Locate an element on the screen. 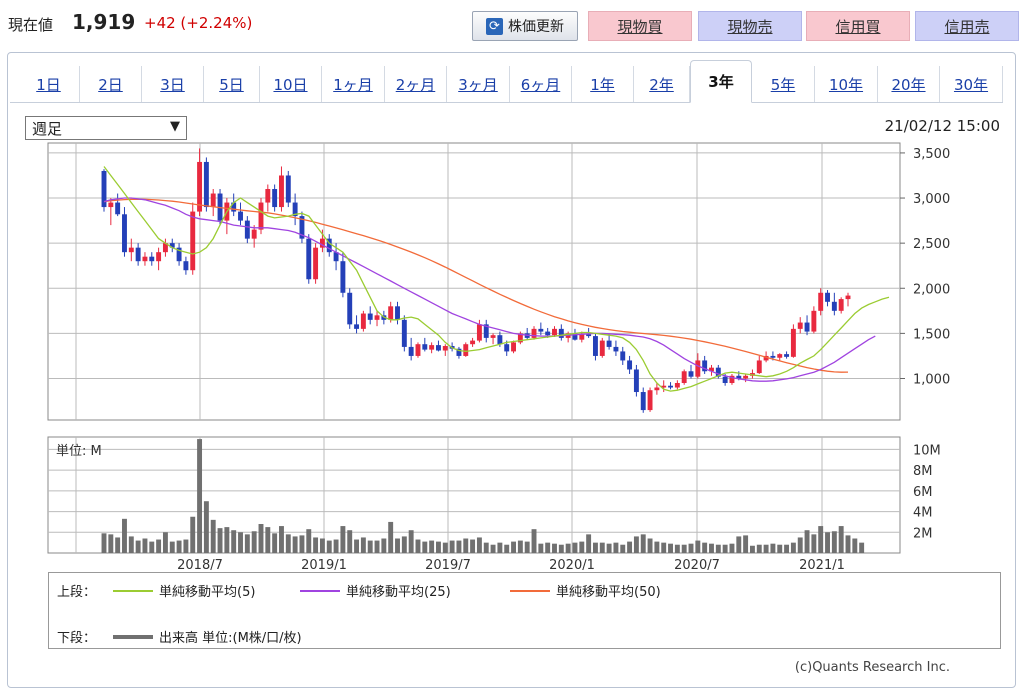 Image resolution: width=1024 pixels, height=693 pixels. x-axis-label: 2021/1 is located at coordinates (822, 565).